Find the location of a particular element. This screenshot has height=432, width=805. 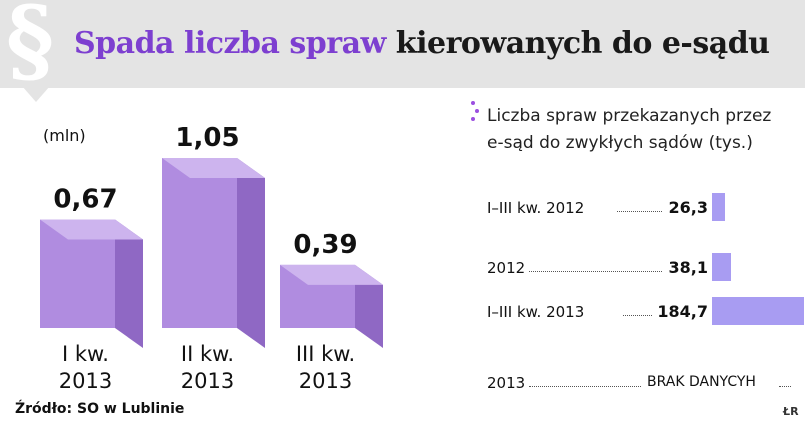

side-row-label: 2012 is located at coordinates (506, 268).